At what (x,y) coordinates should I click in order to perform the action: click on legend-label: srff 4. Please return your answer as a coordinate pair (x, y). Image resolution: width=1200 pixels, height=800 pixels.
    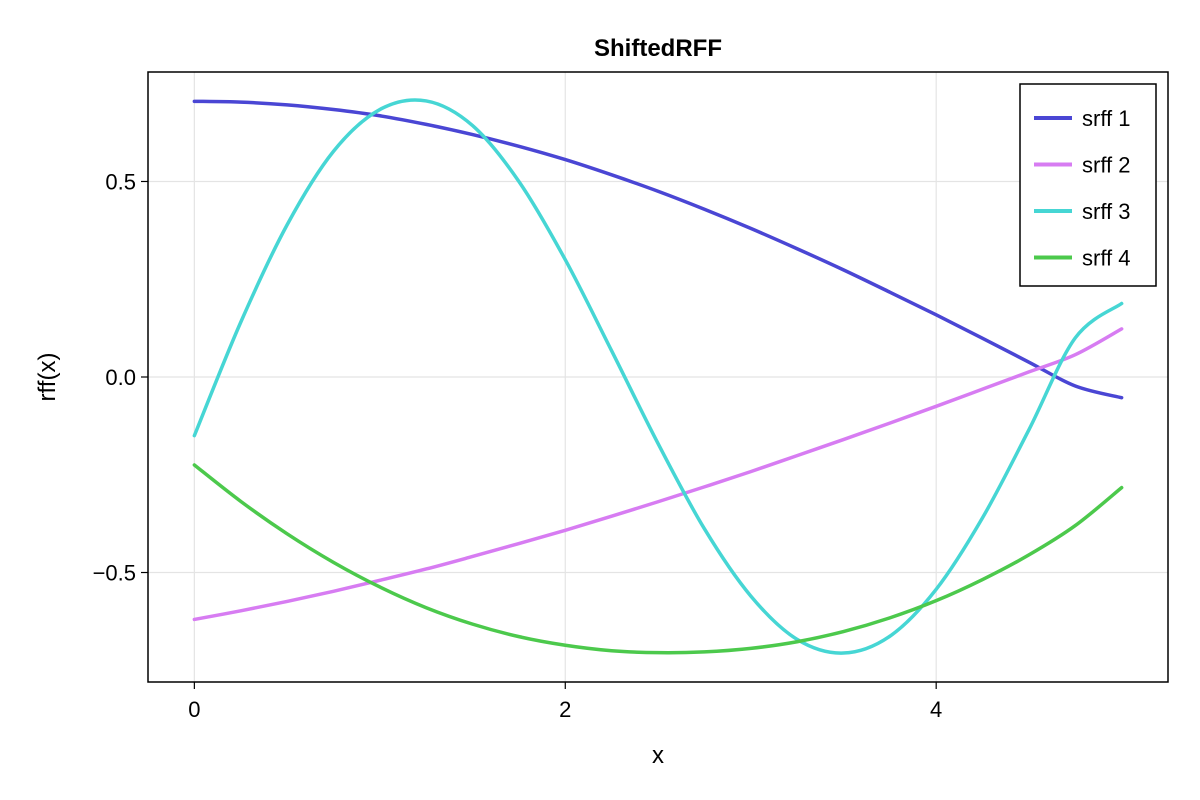
    Looking at the image, I should click on (1106, 258).